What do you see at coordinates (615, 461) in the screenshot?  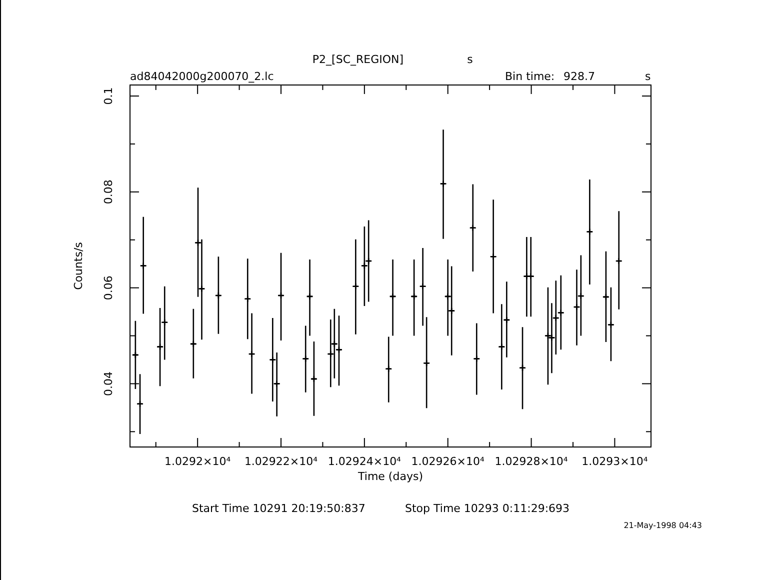 I see `x-tick-label: 1.0293×10⁴` at bounding box center [615, 461].